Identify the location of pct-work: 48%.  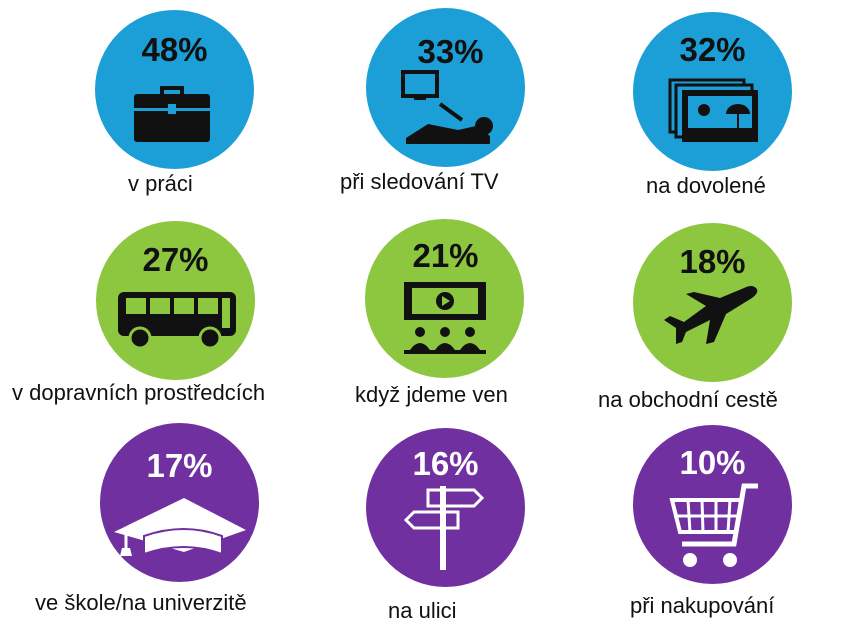
(174, 49).